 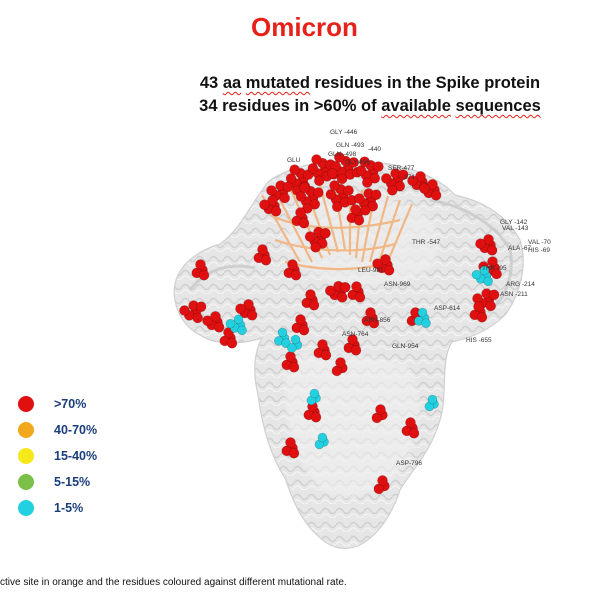 What do you see at coordinates (520, 284) in the screenshot?
I see `residue-label: ARG -214` at bounding box center [520, 284].